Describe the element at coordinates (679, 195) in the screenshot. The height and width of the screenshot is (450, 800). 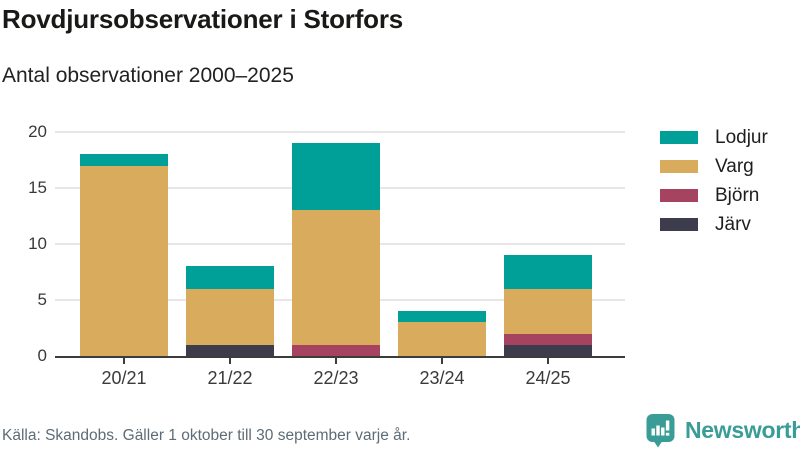
I see `legend-swatch-bjrn` at that location.